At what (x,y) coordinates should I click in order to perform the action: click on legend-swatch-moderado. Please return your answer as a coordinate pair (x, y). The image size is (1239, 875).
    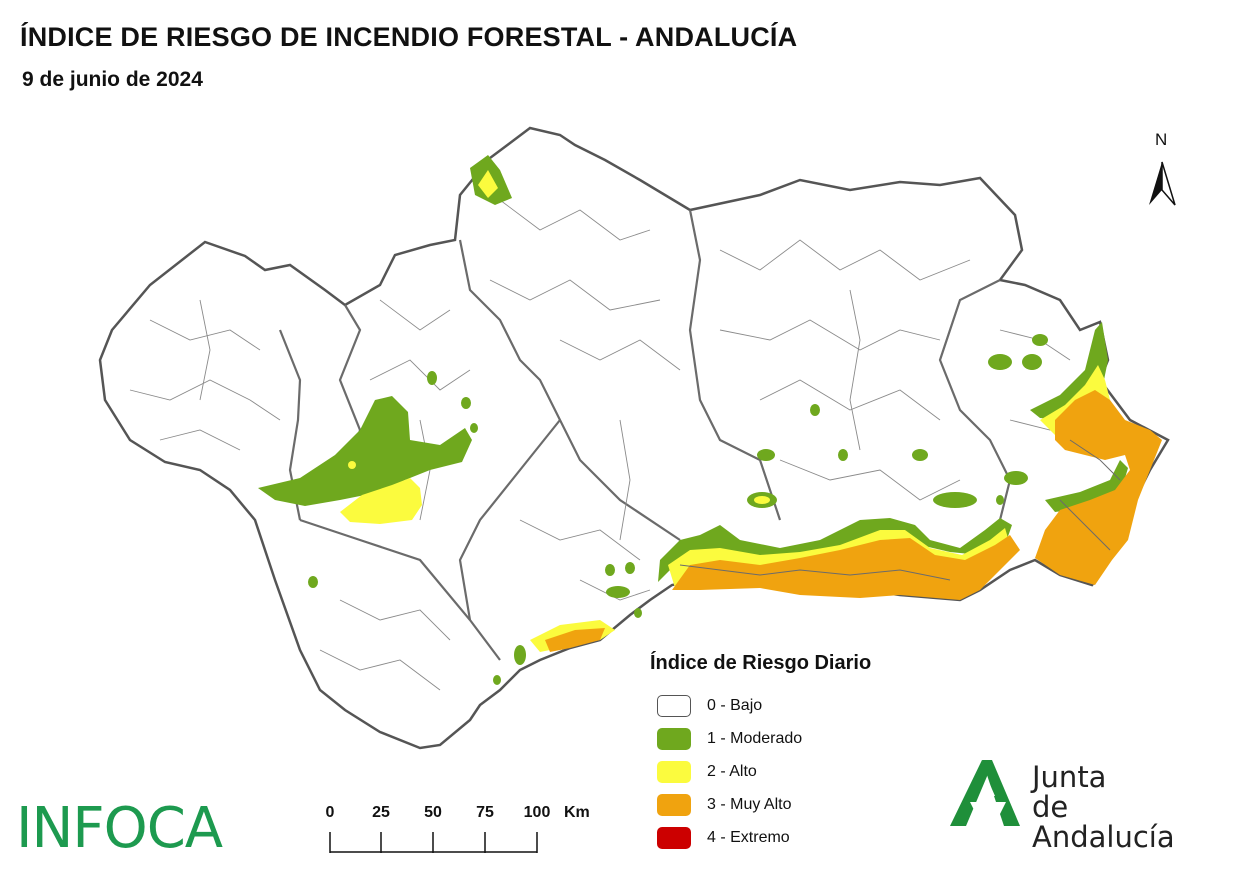
    Looking at the image, I should click on (674, 738).